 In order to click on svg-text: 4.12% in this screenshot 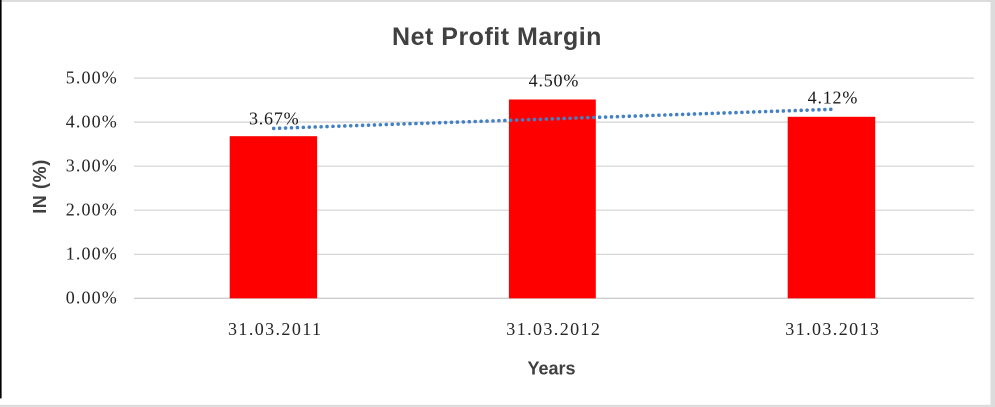, I will do `click(833, 97)`.